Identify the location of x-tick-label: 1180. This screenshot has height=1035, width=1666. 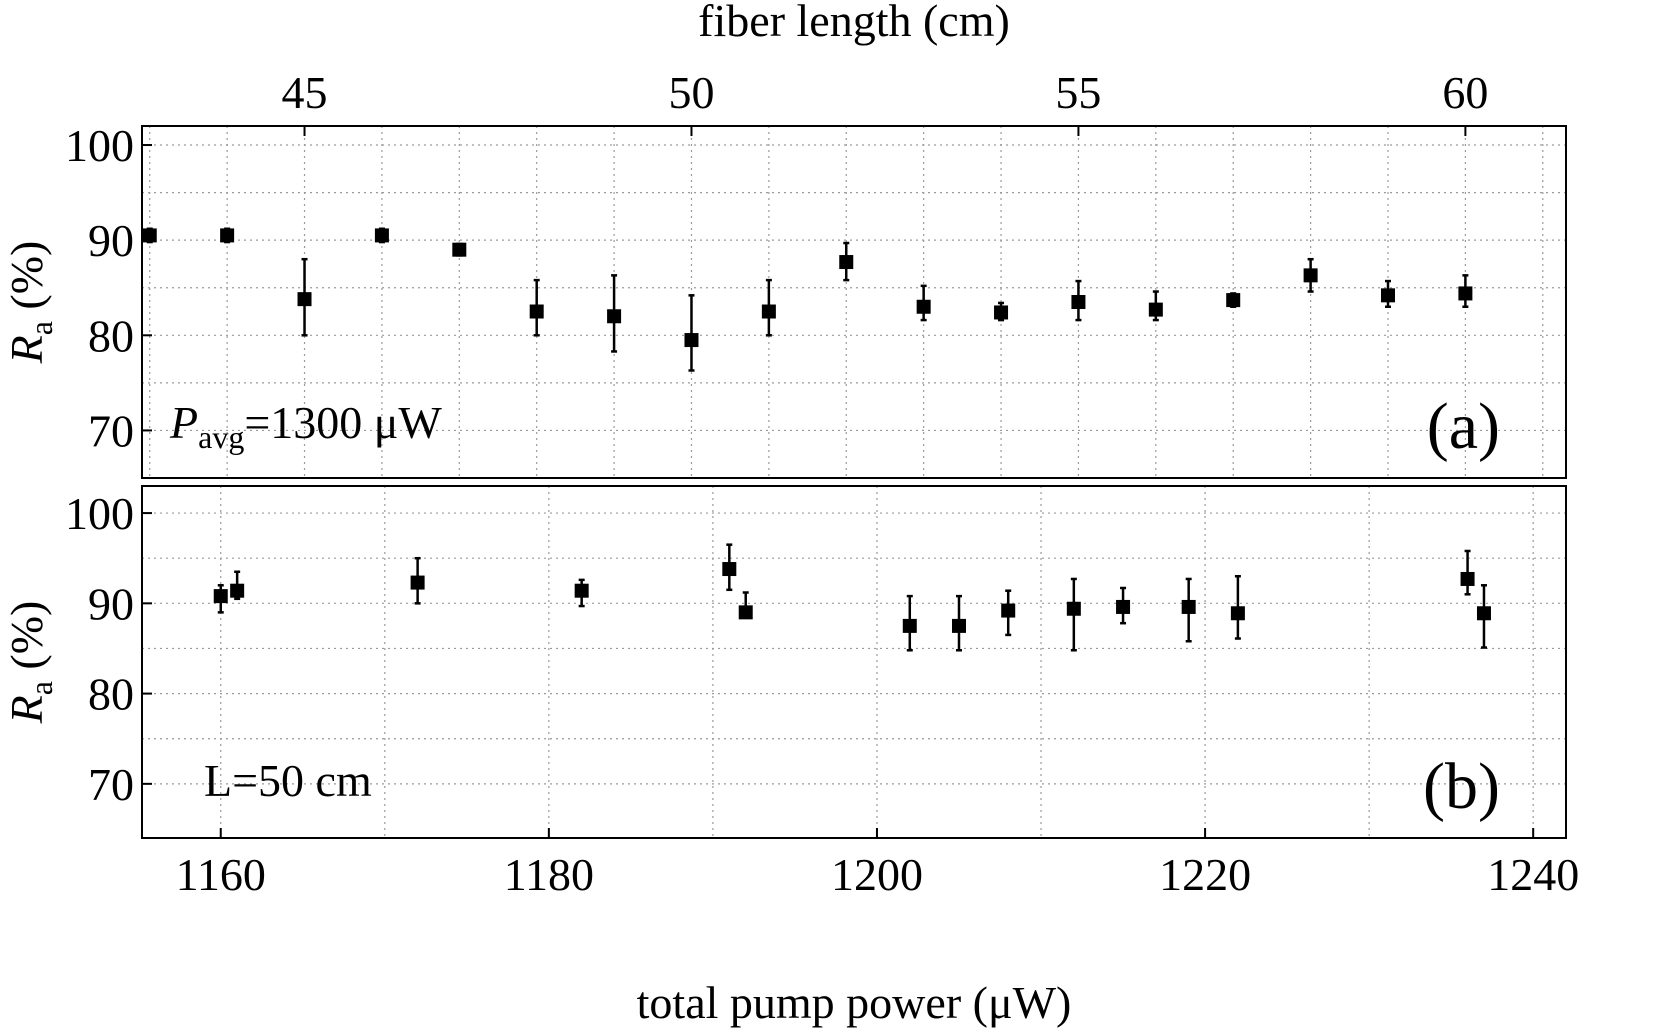
(549, 874).